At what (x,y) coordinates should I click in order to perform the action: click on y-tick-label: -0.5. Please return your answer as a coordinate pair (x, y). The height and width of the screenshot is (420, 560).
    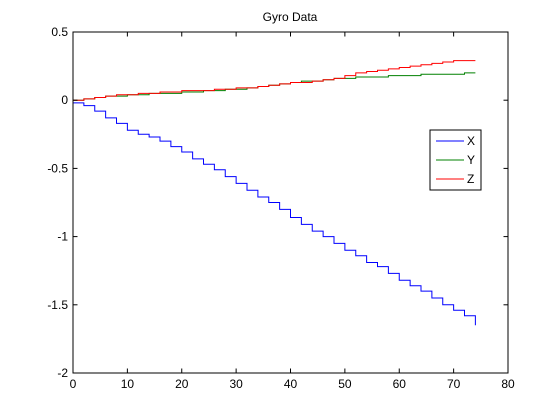
    Looking at the image, I should click on (57, 168).